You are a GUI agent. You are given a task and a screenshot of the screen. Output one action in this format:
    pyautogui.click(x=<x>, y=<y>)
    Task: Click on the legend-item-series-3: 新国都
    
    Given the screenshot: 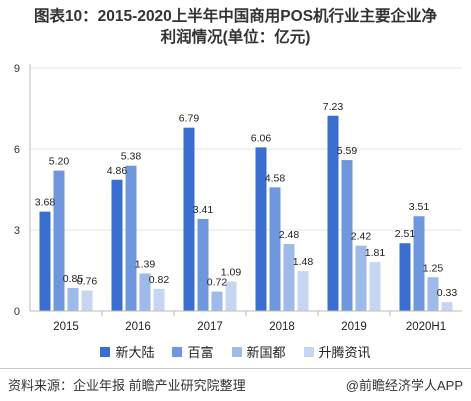 What is the action you would take?
    pyautogui.click(x=258, y=351)
    